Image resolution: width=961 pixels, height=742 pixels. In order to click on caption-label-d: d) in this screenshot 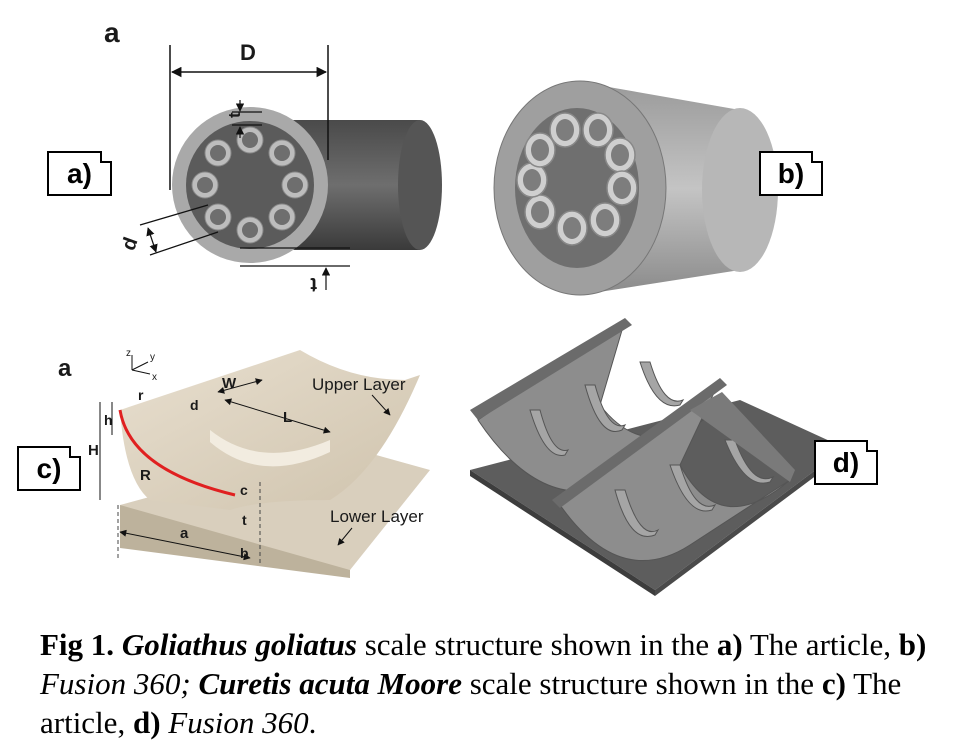, I will do `click(146, 722)`.